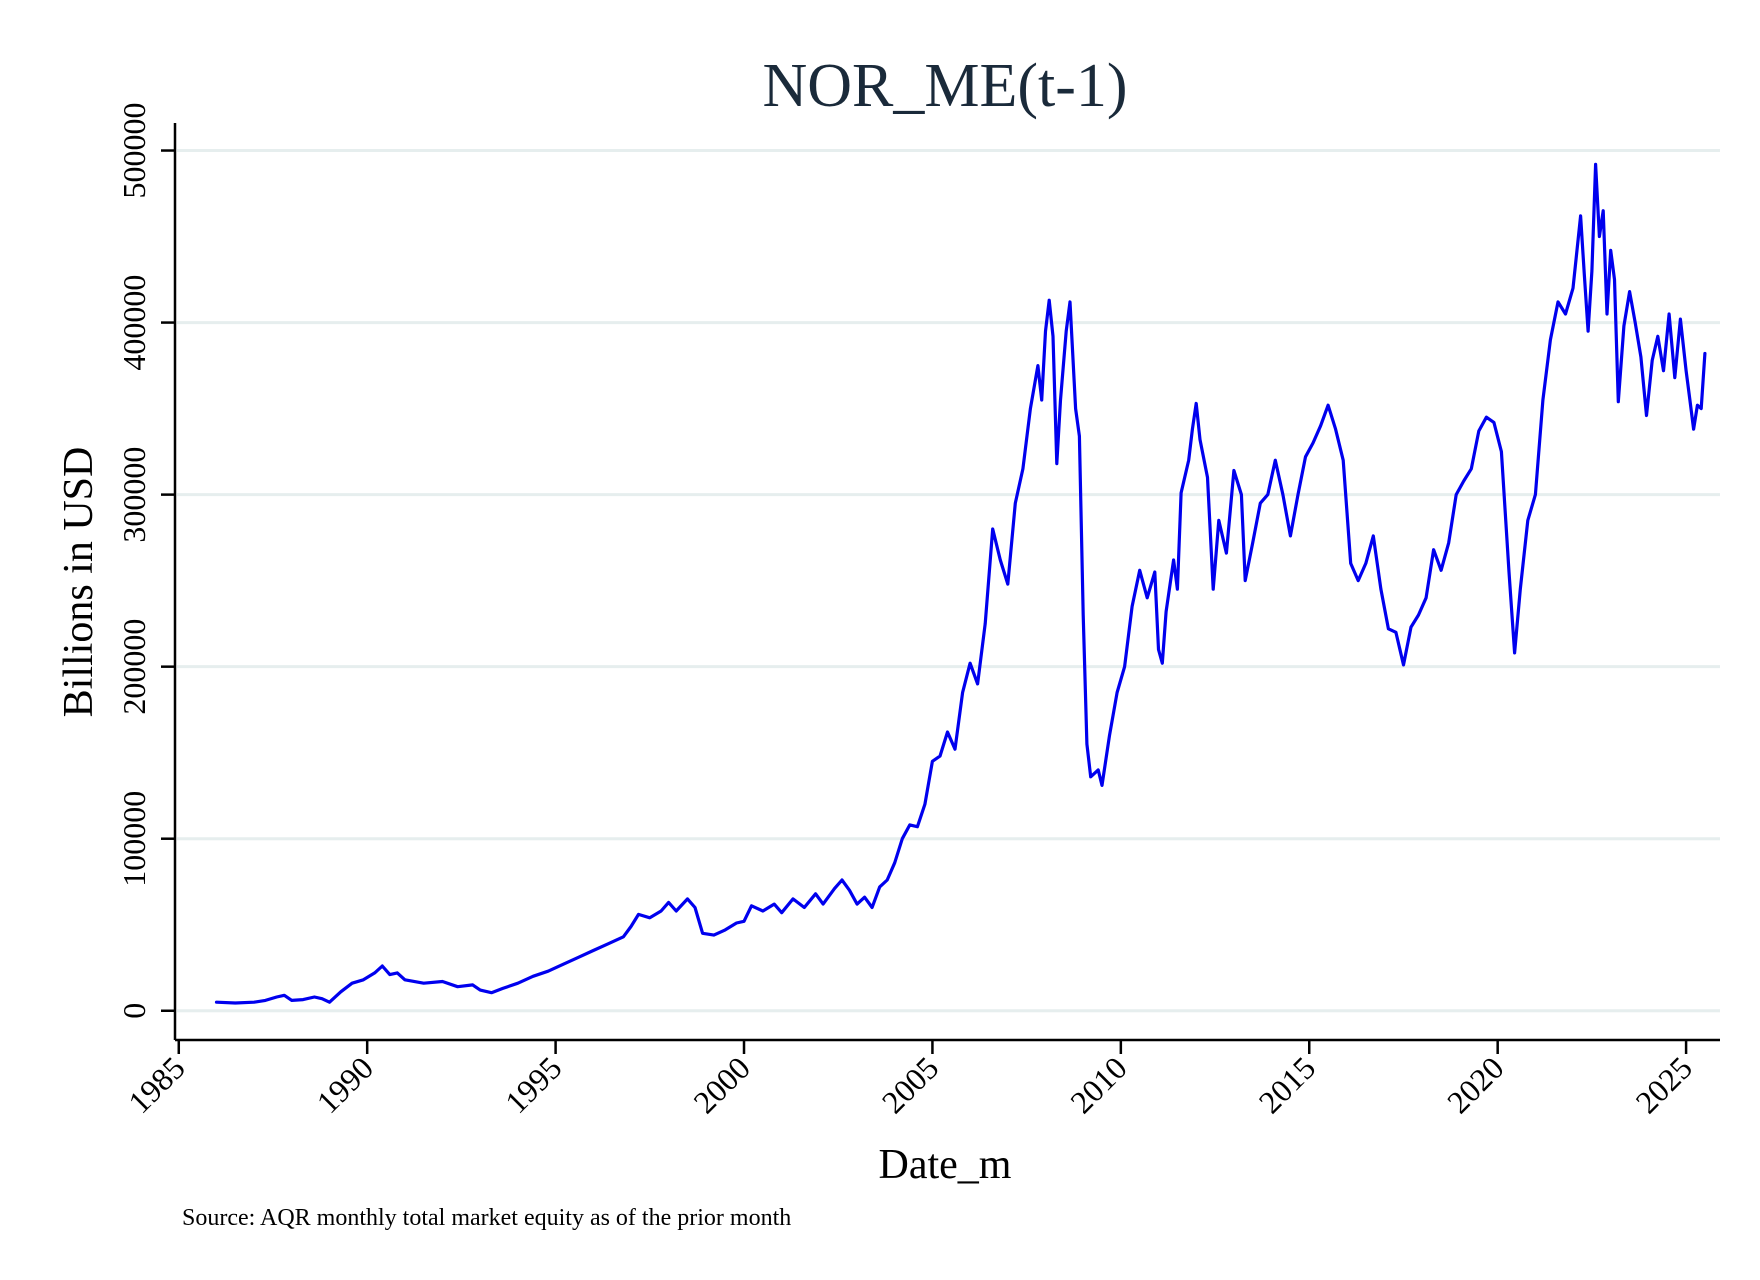 The width and height of the screenshot is (1760, 1280). Describe the element at coordinates (156, 1084) in the screenshot. I see `x-tick-label: 1985` at that location.